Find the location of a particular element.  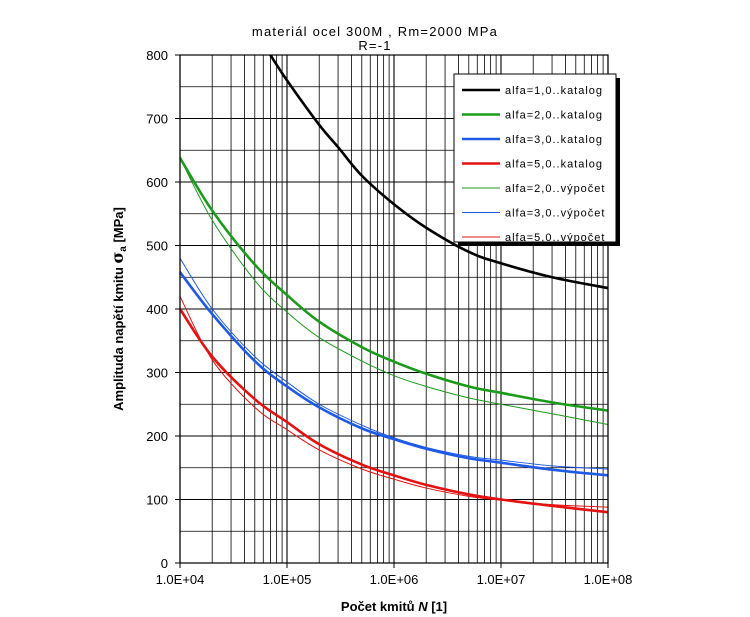

x-tick-labels: 1.0E+04 1.0E+05 1.0E+06 1.0E+07 1.0E+08 is located at coordinates (394, 579).